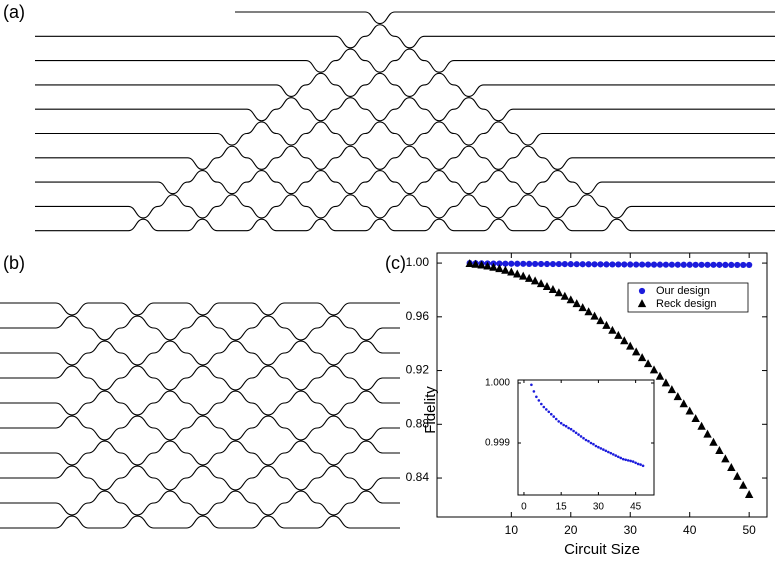 This screenshot has height=561, width=784. What do you see at coordinates (690, 530) in the screenshot?
I see `x-tick-label: 40` at bounding box center [690, 530].